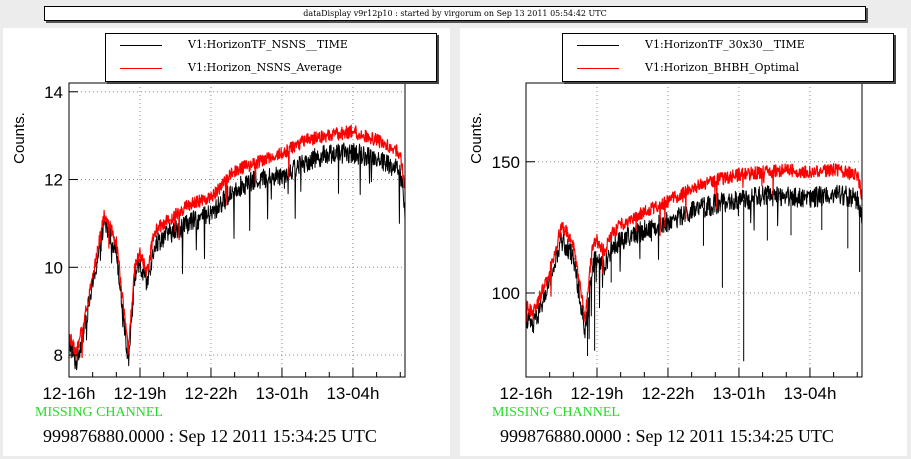  I want to click on legend-label: V1:HorizonTF_NSNS__TIME, so click(268, 44).